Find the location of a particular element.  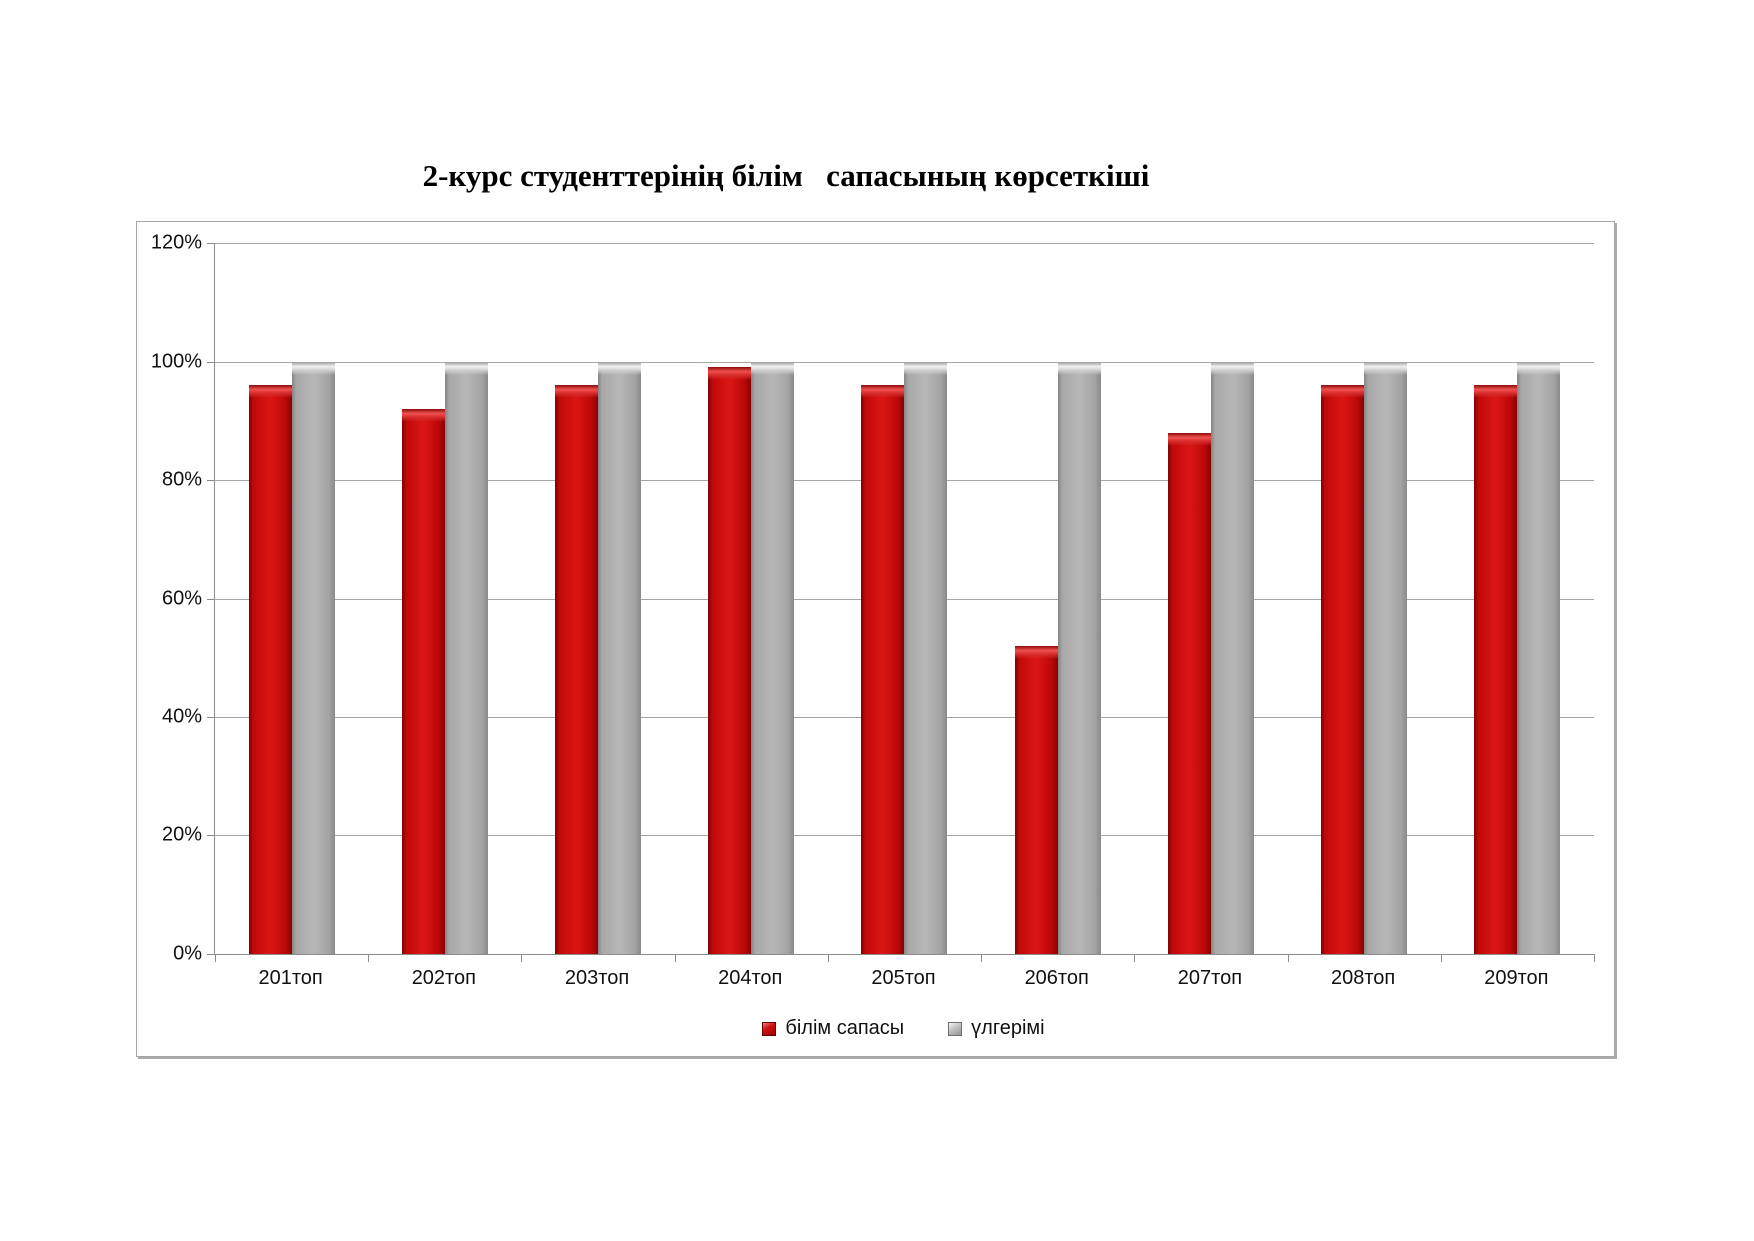

x-axis-label: 209топ is located at coordinates (1516, 978).